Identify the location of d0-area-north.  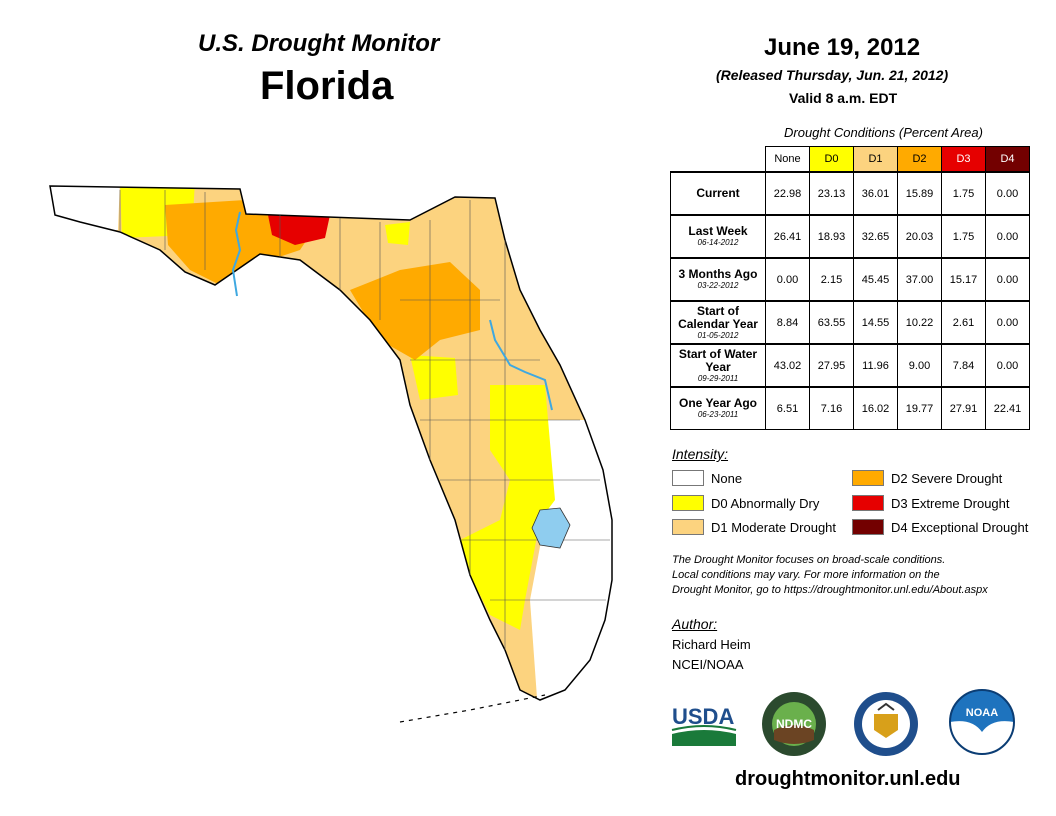
(397, 233).